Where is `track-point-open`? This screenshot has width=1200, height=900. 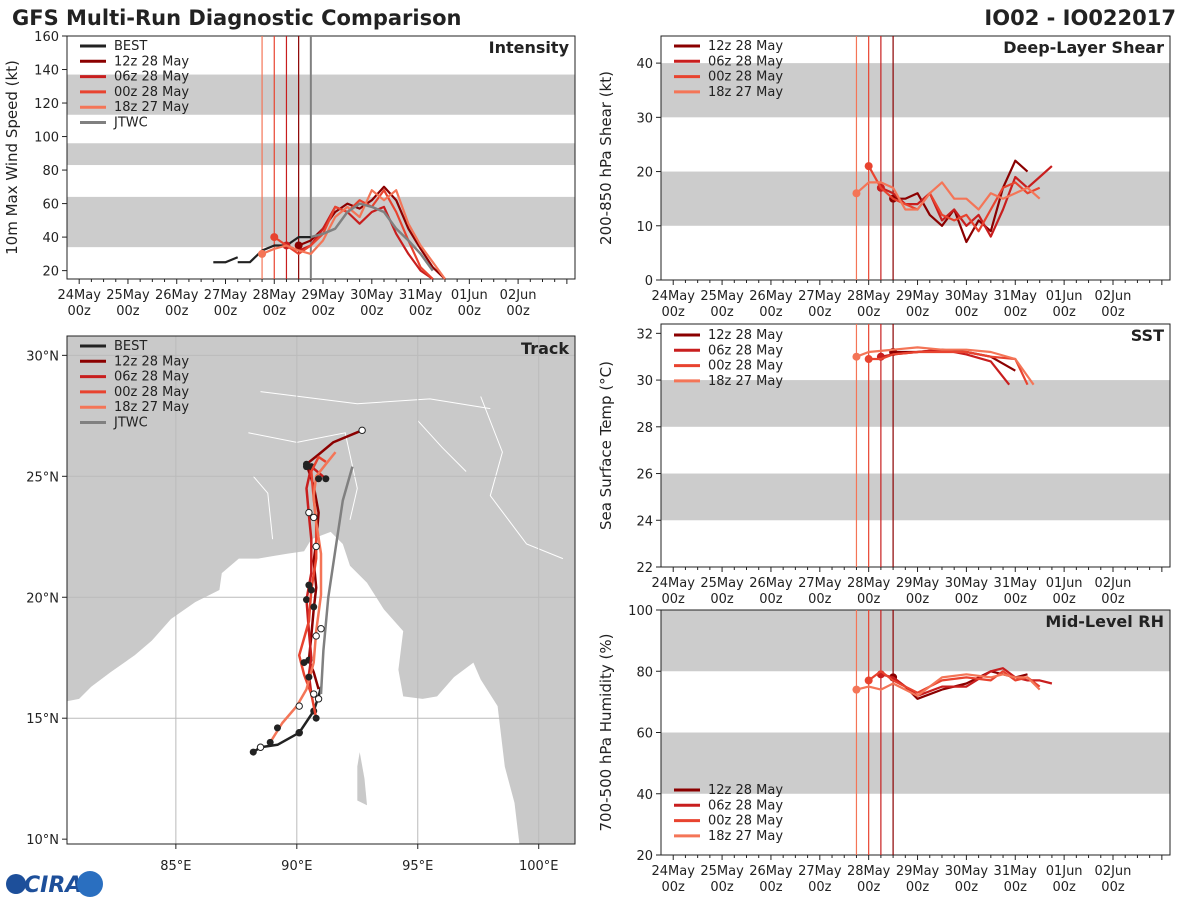
track-point-open is located at coordinates (299, 706).